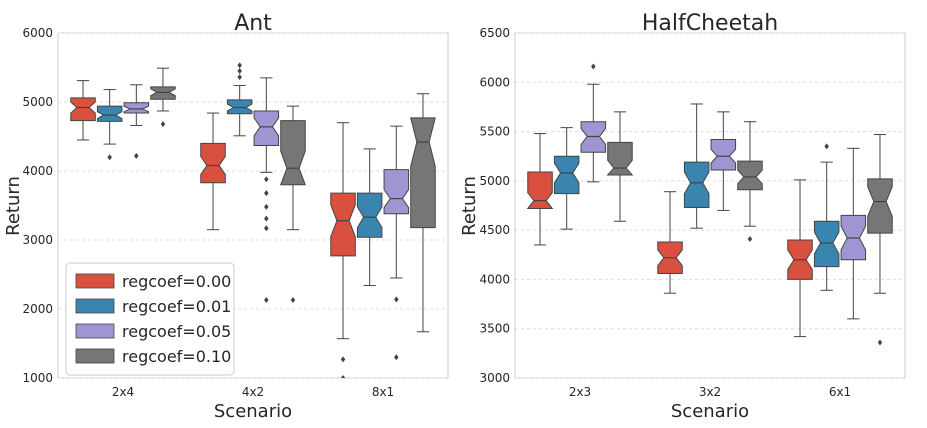  What do you see at coordinates (176, 331) in the screenshot?
I see `legend-label: regcoef=0.05` at bounding box center [176, 331].